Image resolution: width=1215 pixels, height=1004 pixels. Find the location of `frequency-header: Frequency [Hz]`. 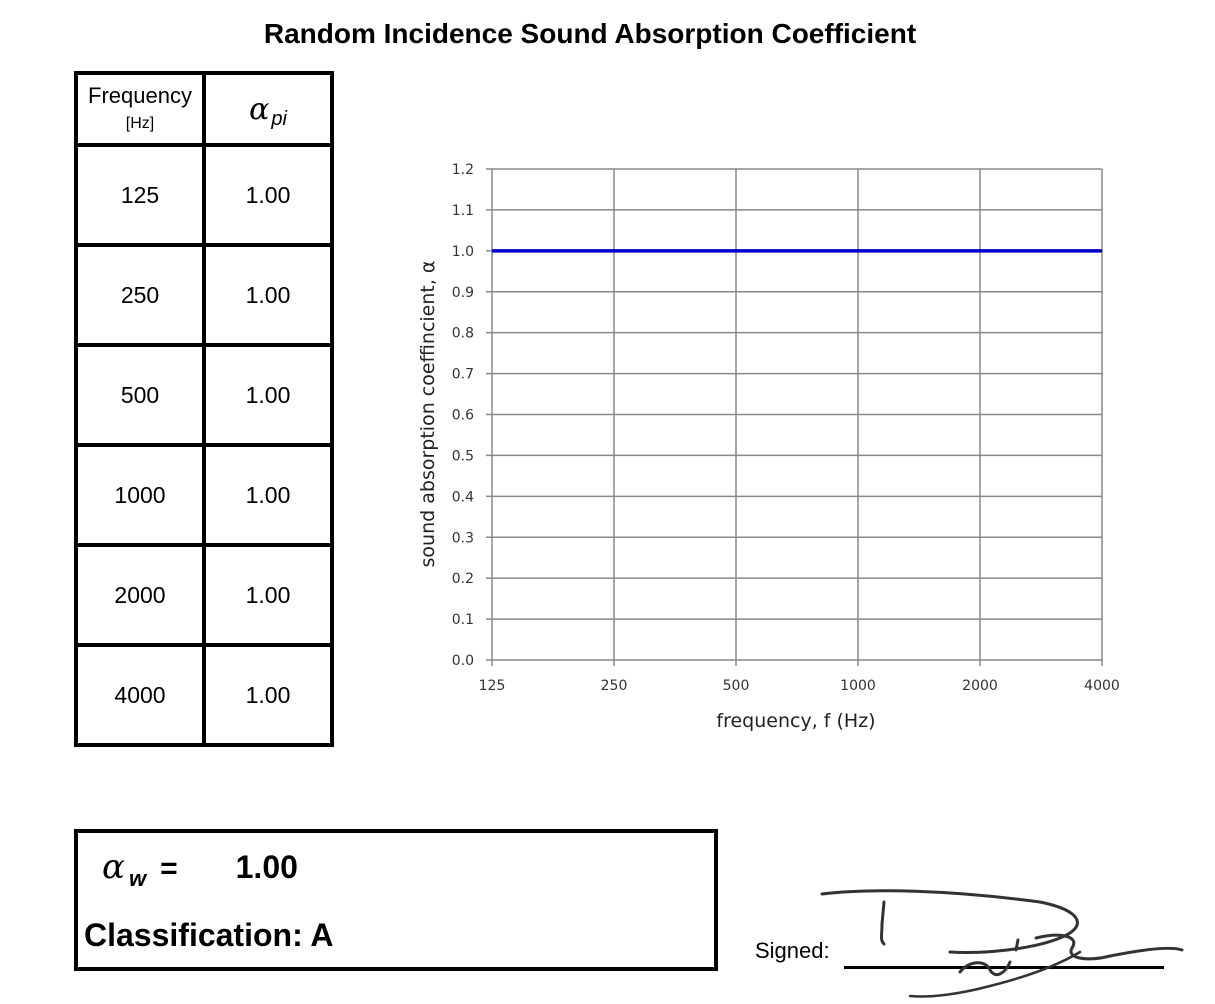

frequency-header: Frequency [Hz] is located at coordinates (140, 109).